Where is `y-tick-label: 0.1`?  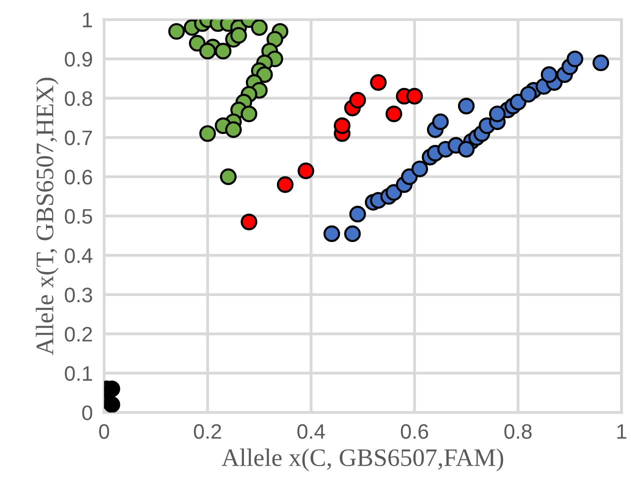 y-tick-label: 0.1 is located at coordinates (78, 373).